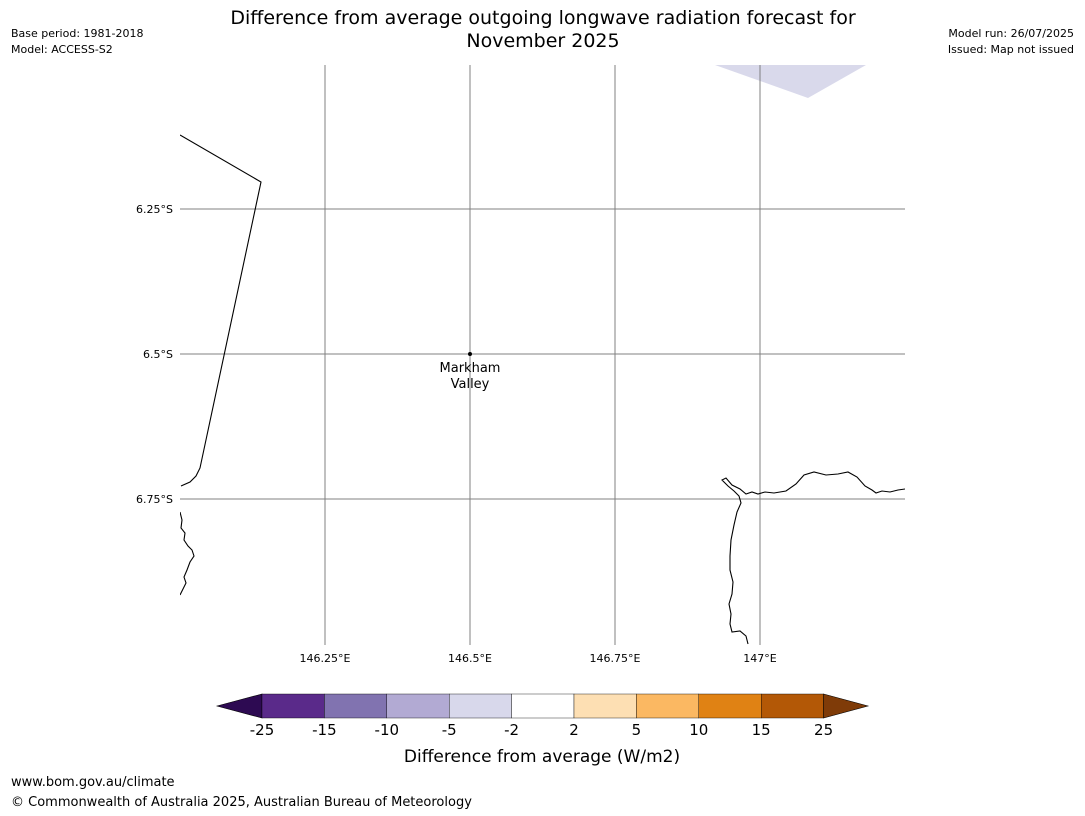  What do you see at coordinates (1010, 49) in the screenshot?
I see `issued-text: Issued: Map not issued` at bounding box center [1010, 49].